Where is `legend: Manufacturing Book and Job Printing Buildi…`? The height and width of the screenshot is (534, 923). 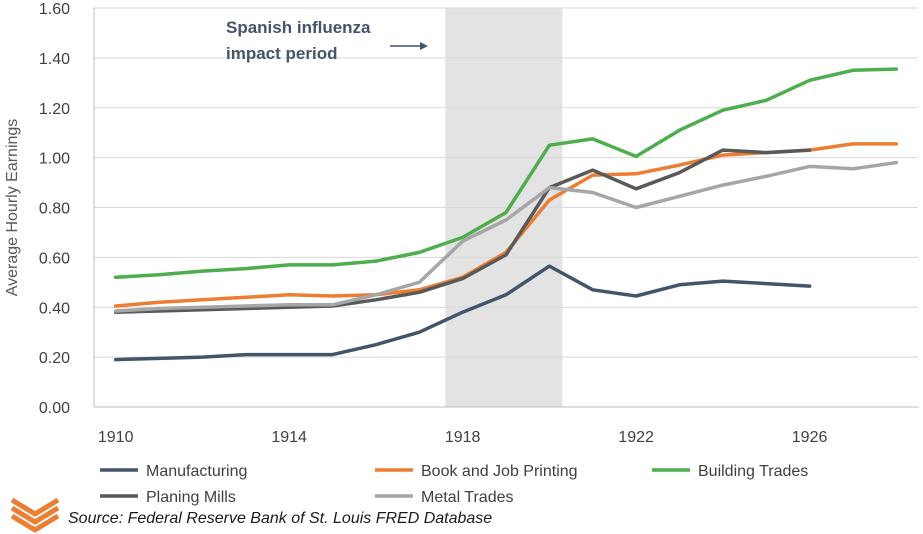 legend: Manufacturing Book and Job Printing Buildi… is located at coordinates (454, 484).